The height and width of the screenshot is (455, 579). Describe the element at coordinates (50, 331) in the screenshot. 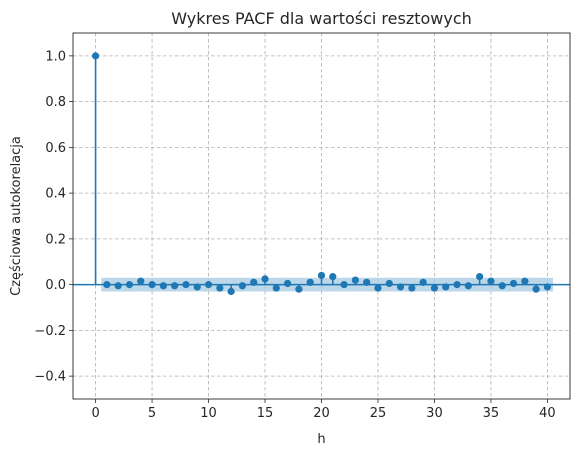

I see `y-tick-label: −0.2` at that location.